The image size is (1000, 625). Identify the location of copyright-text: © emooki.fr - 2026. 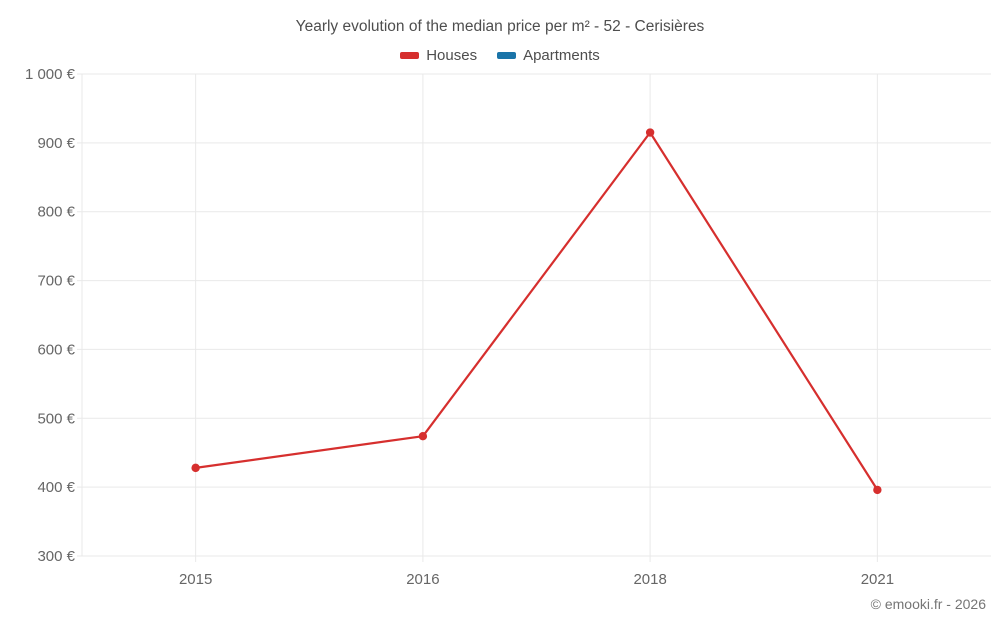
(928, 604).